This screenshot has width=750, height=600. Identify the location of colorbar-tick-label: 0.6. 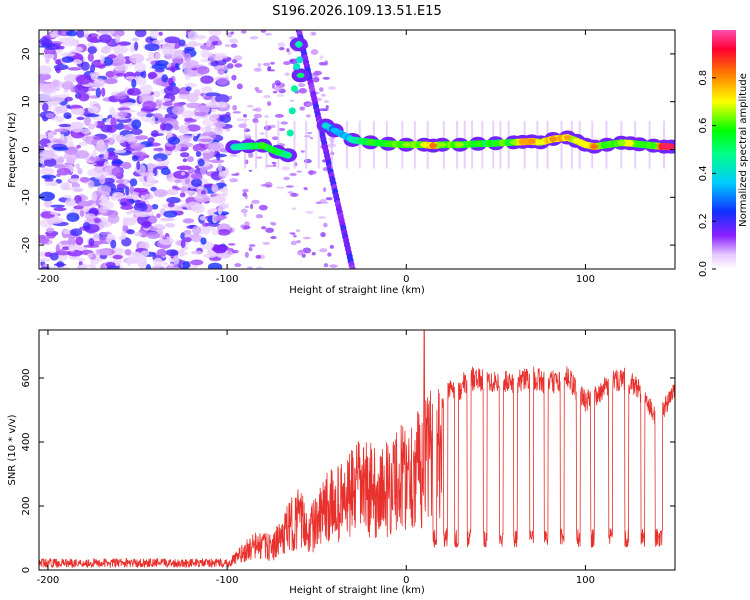
(703, 126).